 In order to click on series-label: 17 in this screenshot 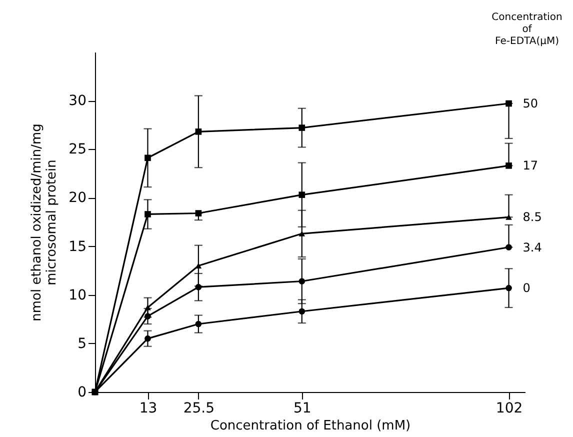, I will do `click(530, 165)`.